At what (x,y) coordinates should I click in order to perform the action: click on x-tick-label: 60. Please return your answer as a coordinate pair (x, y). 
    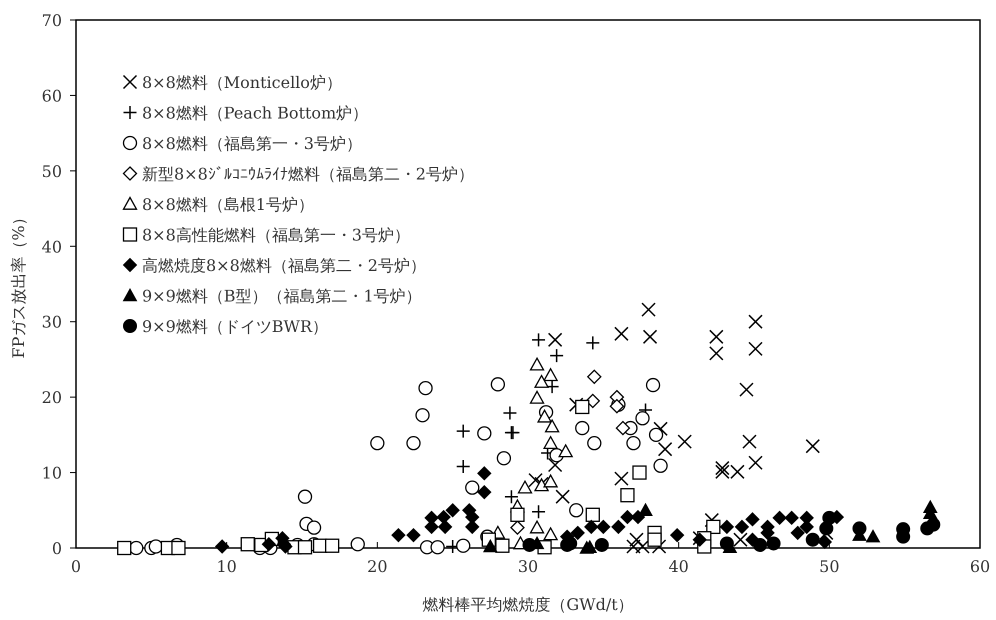
    Looking at the image, I should click on (980, 566).